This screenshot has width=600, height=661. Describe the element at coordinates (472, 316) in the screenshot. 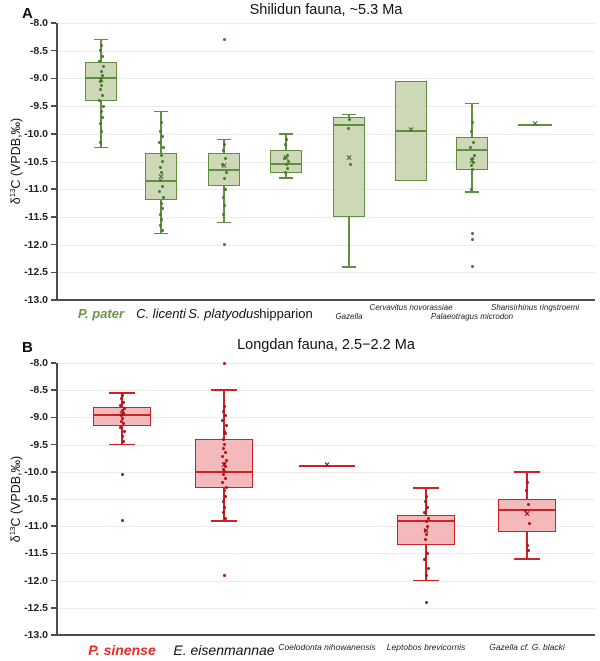

I see `category-label: Palaeotragus microdon` at that location.